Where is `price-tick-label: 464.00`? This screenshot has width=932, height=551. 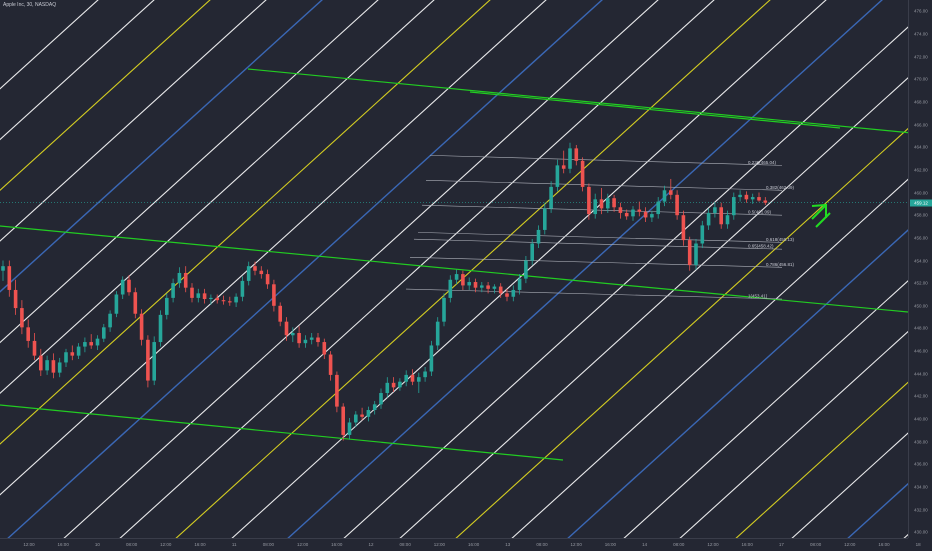 price-tick-label: 464.00 is located at coordinates (921, 147).